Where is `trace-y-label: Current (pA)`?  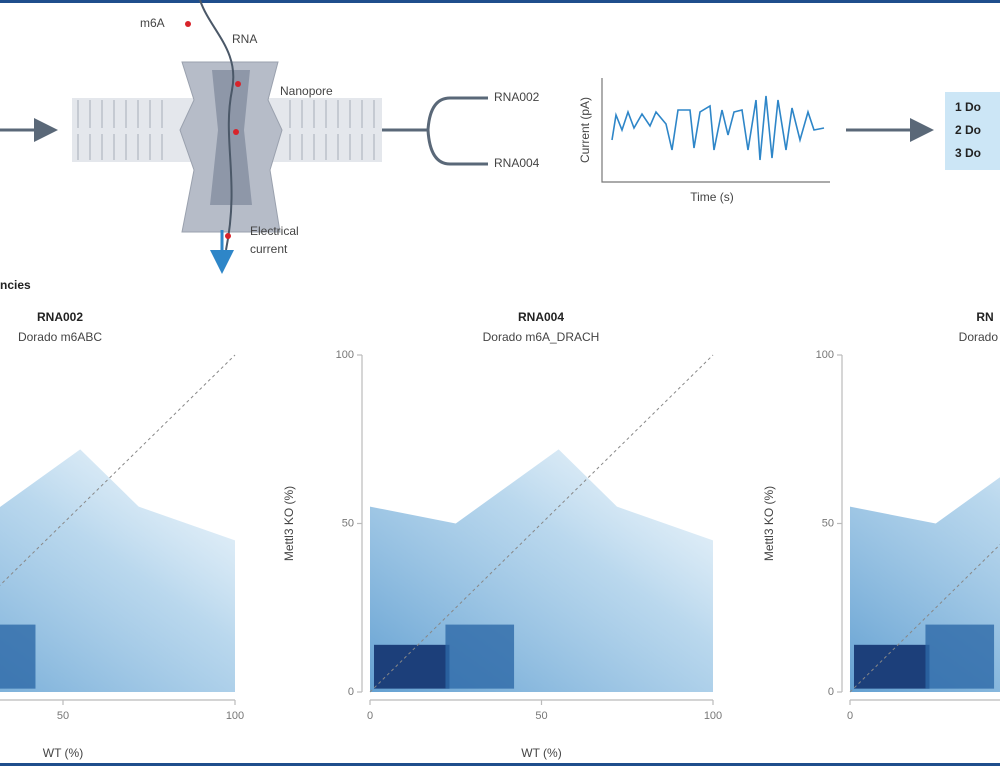
trace-y-label: Current (pA) is located at coordinates (585, 130).